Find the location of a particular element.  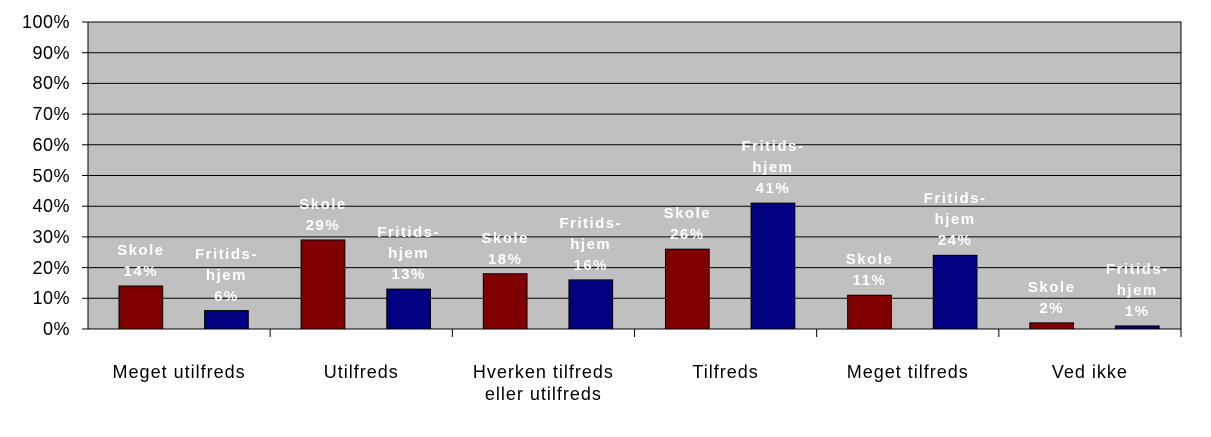

data-label: Fritids-hjem 6% is located at coordinates (226, 275).